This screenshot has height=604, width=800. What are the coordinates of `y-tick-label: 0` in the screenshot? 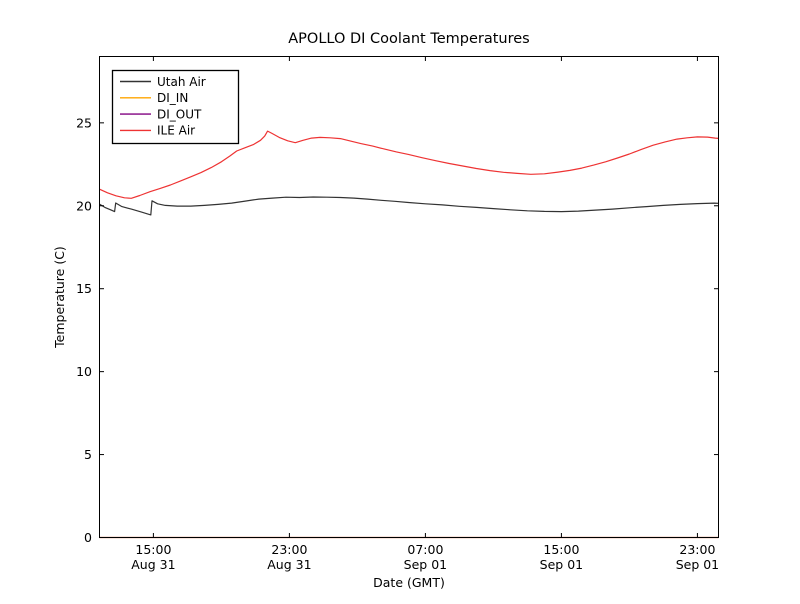 It's located at (88, 537).